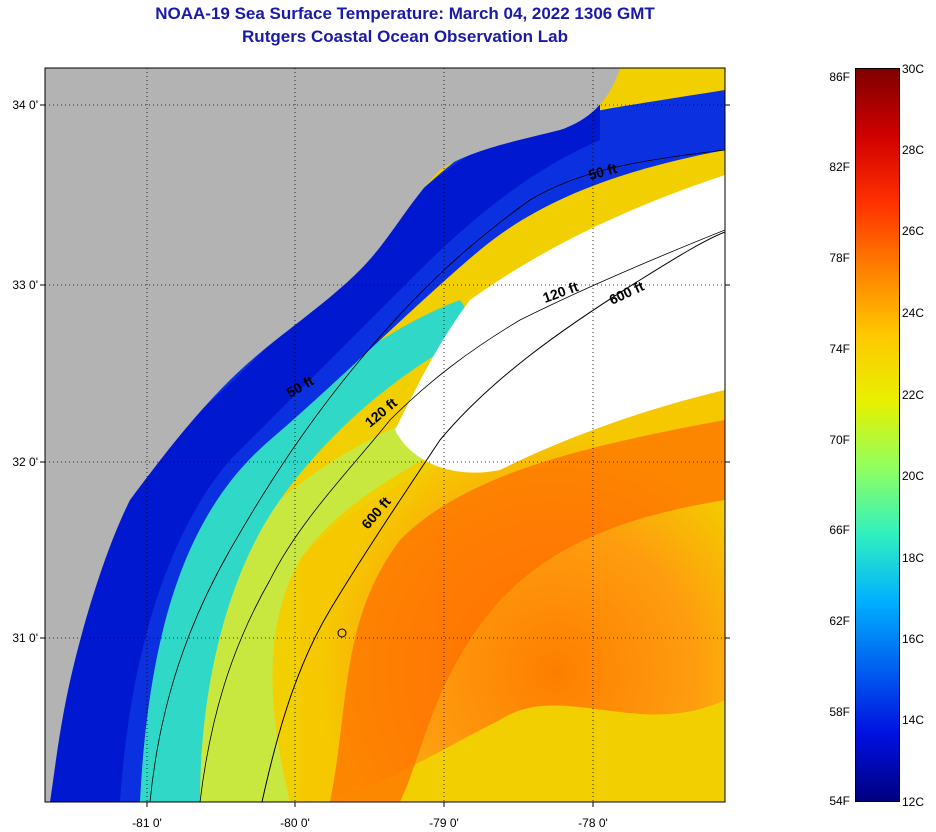 The image size is (936, 832). Describe the element at coordinates (877, 435) in the screenshot. I see `colorbar` at that location.